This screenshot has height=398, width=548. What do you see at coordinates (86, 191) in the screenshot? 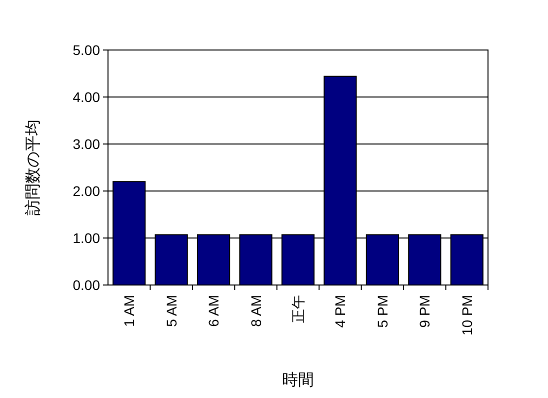
I see `y-tick-label: 2.00` at bounding box center [86, 191].